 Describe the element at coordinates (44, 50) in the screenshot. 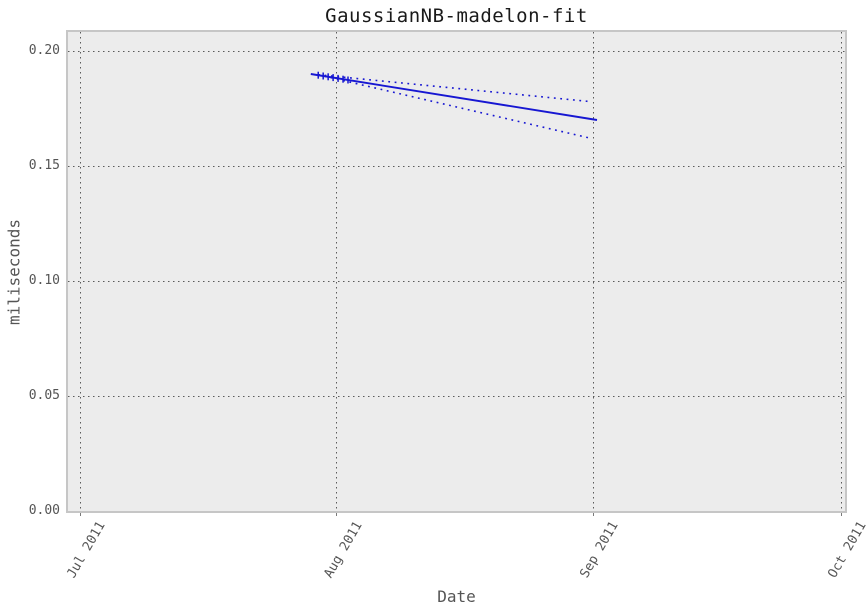

I see `y-tick-label: 0.20` at that location.